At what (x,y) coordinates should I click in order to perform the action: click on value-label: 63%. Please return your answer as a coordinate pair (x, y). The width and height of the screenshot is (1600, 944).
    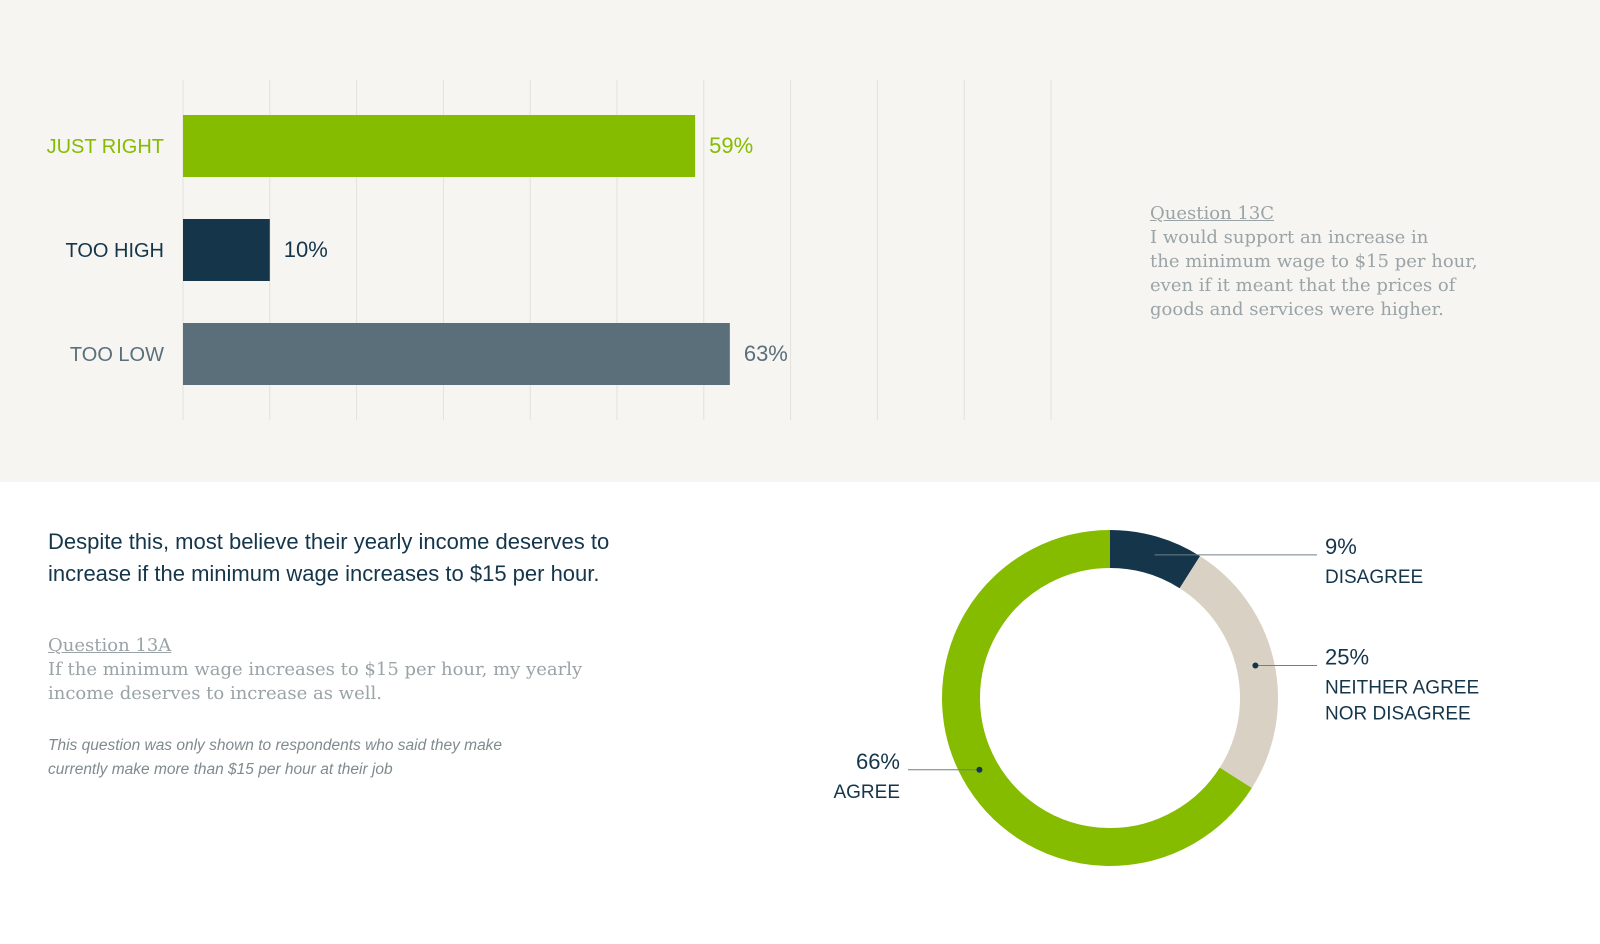
    Looking at the image, I should click on (766, 353).